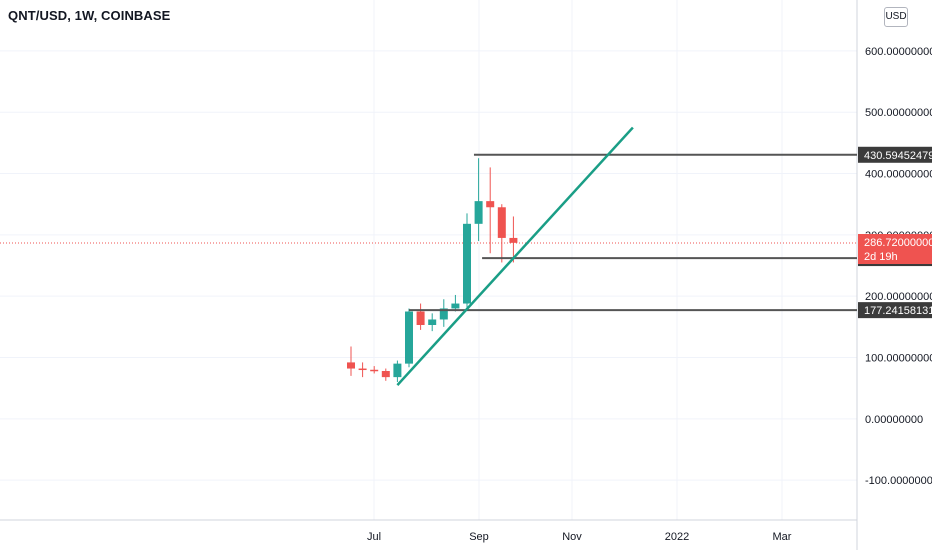 The height and width of the screenshot is (555, 932). Describe the element at coordinates (898, 243) in the screenshot. I see `last-price-label: 286.72000000` at that location.